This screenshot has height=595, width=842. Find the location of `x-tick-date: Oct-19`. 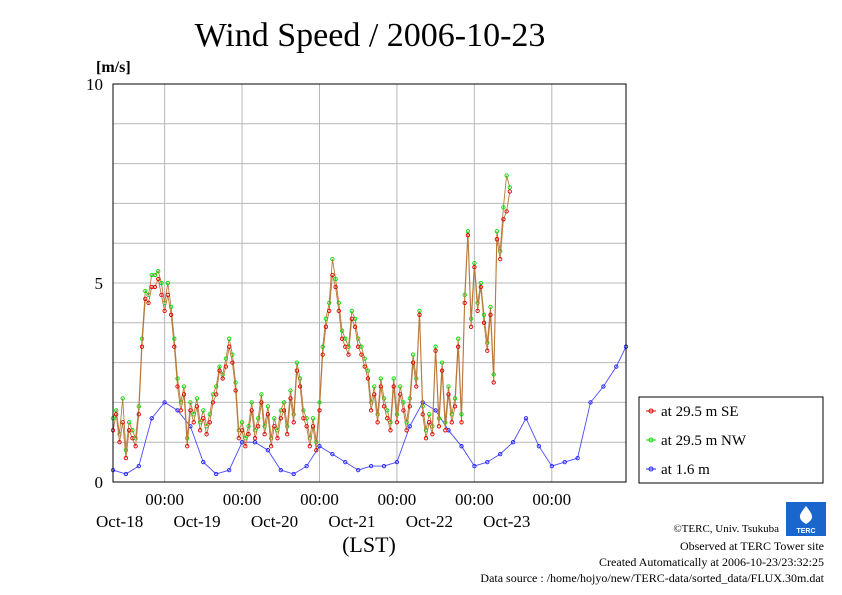

x-tick-date: Oct-19 is located at coordinates (196, 521).